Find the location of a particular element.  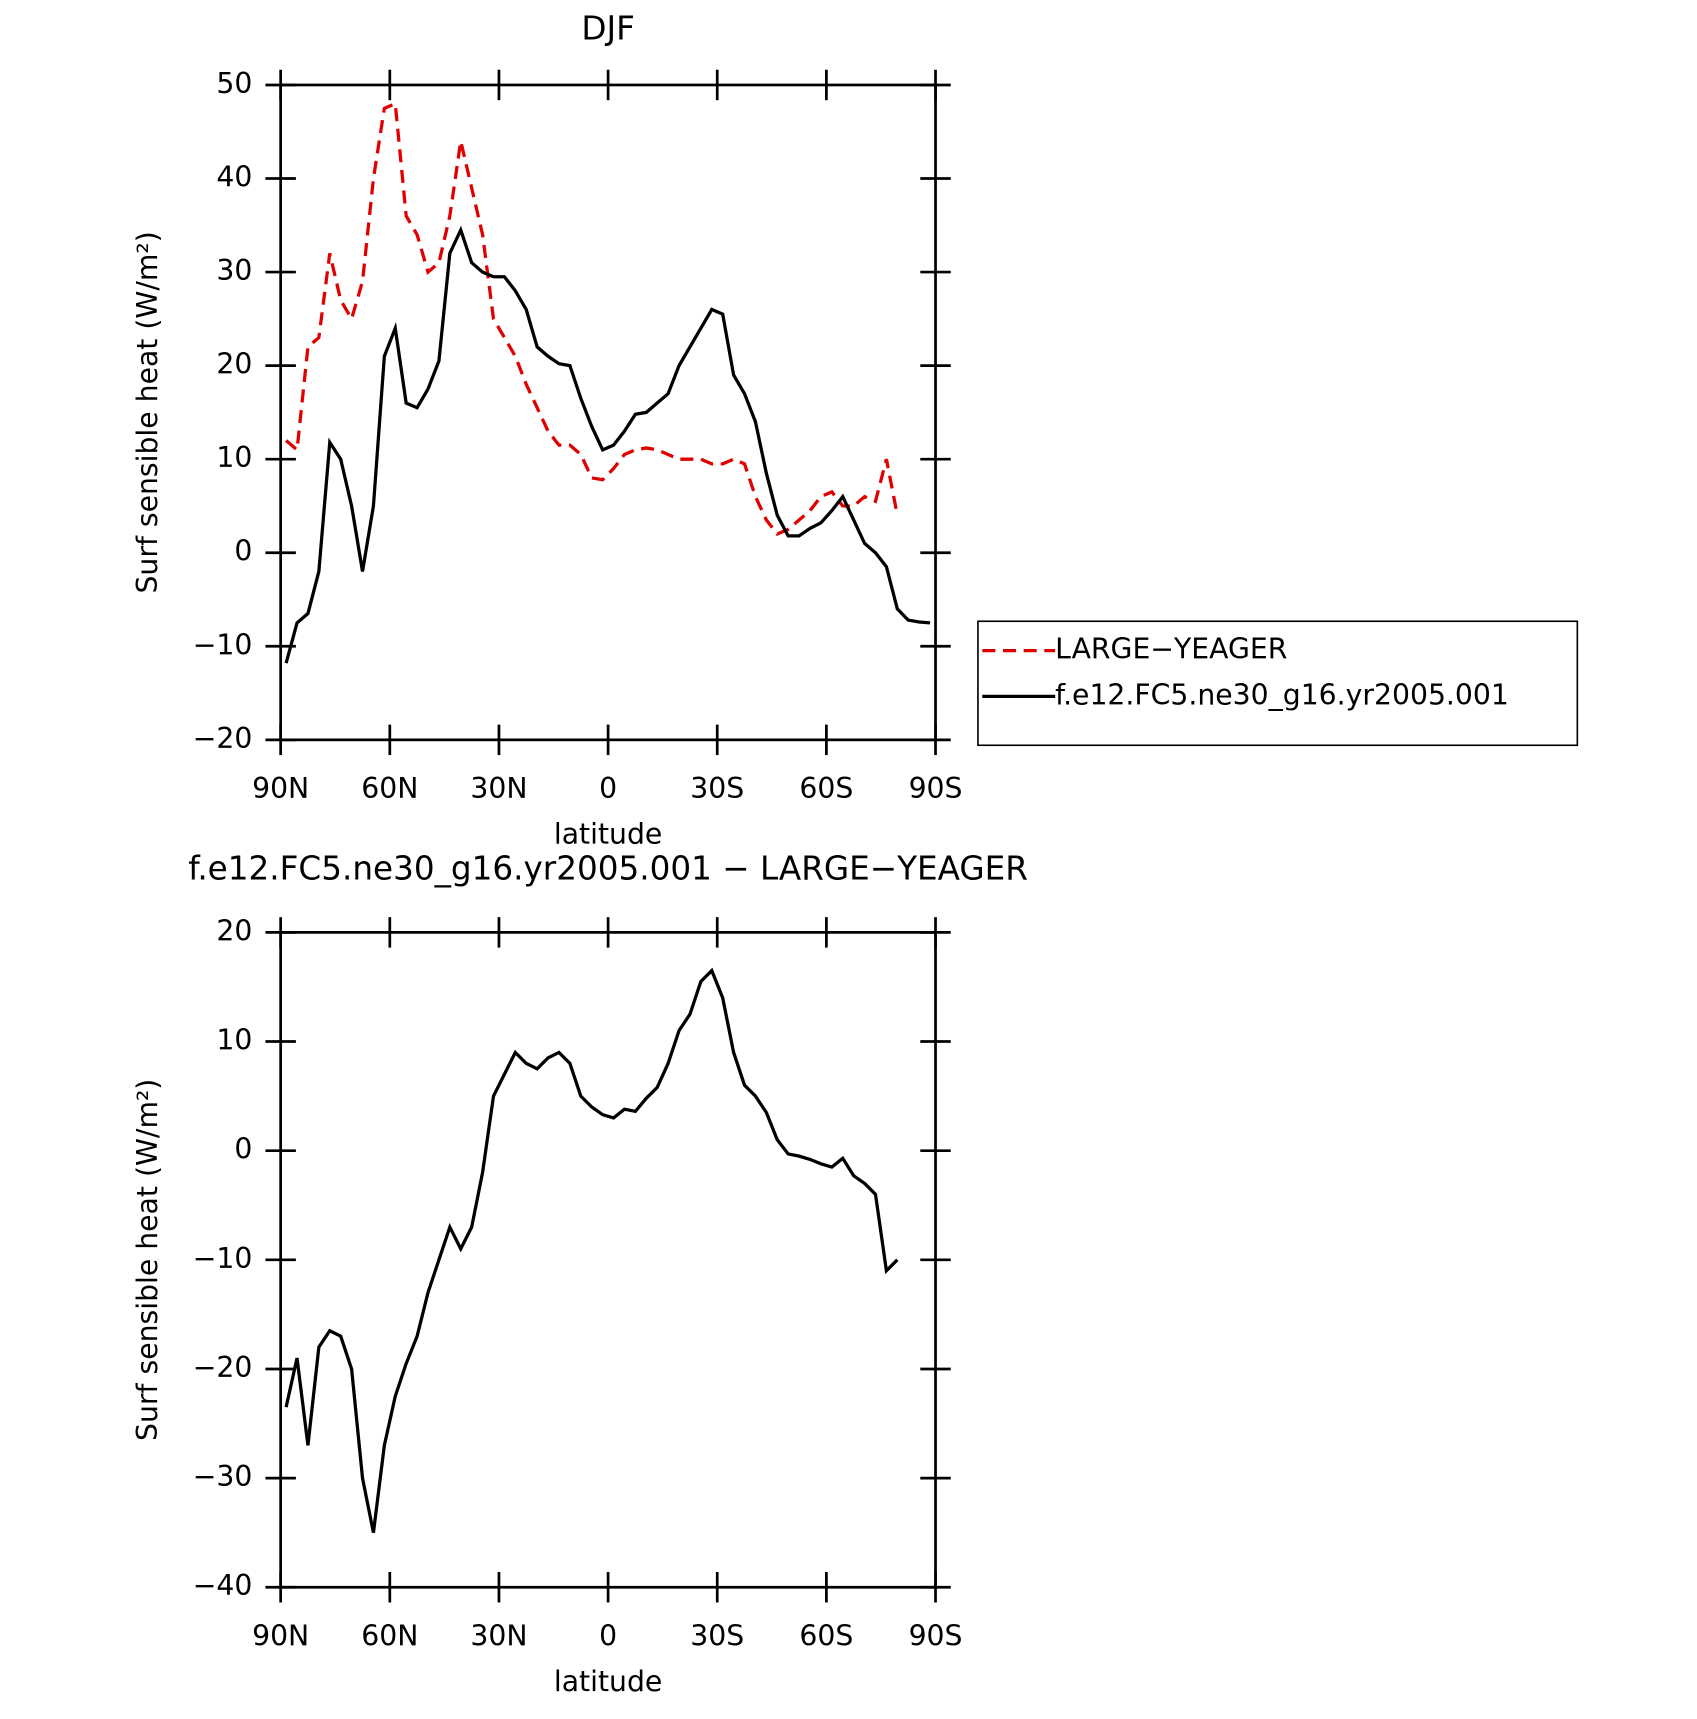

y-tick-label: −30 is located at coordinates (223, 1476).